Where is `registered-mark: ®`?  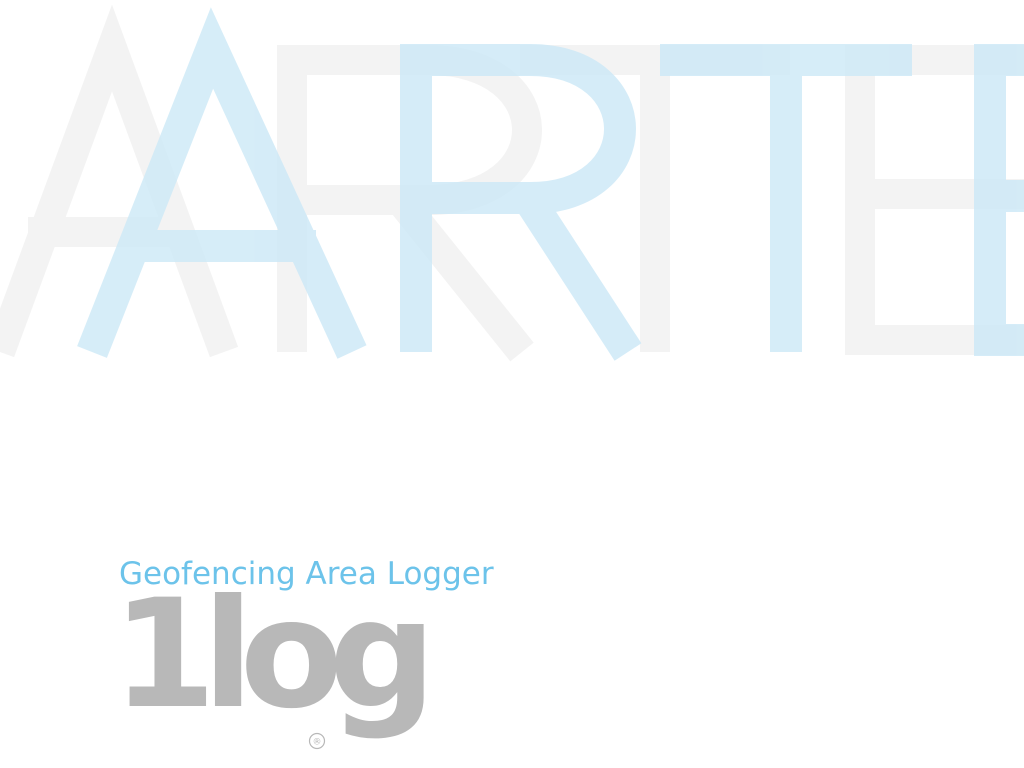 registered-mark: ® is located at coordinates (317, 743).